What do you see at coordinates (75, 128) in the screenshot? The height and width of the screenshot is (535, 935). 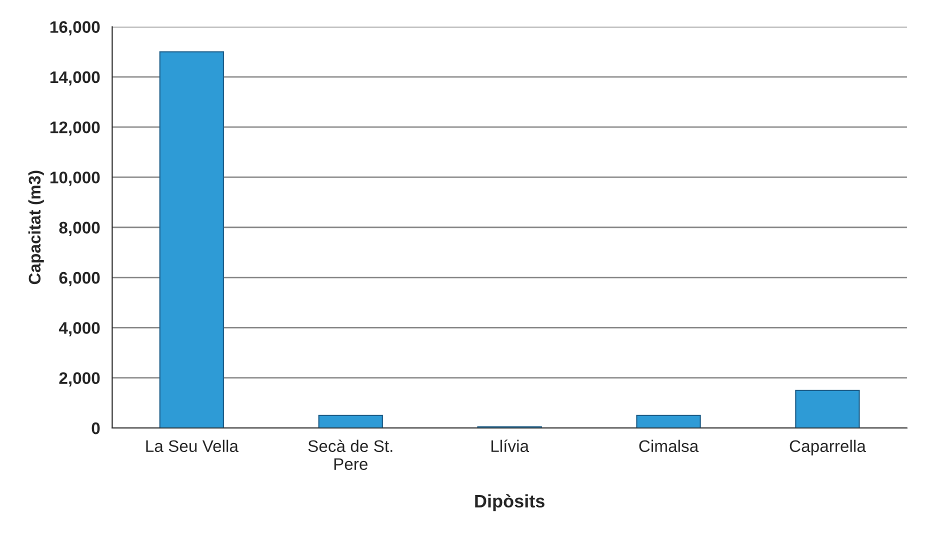 I see `y-tick-label: 12,000` at bounding box center [75, 128].